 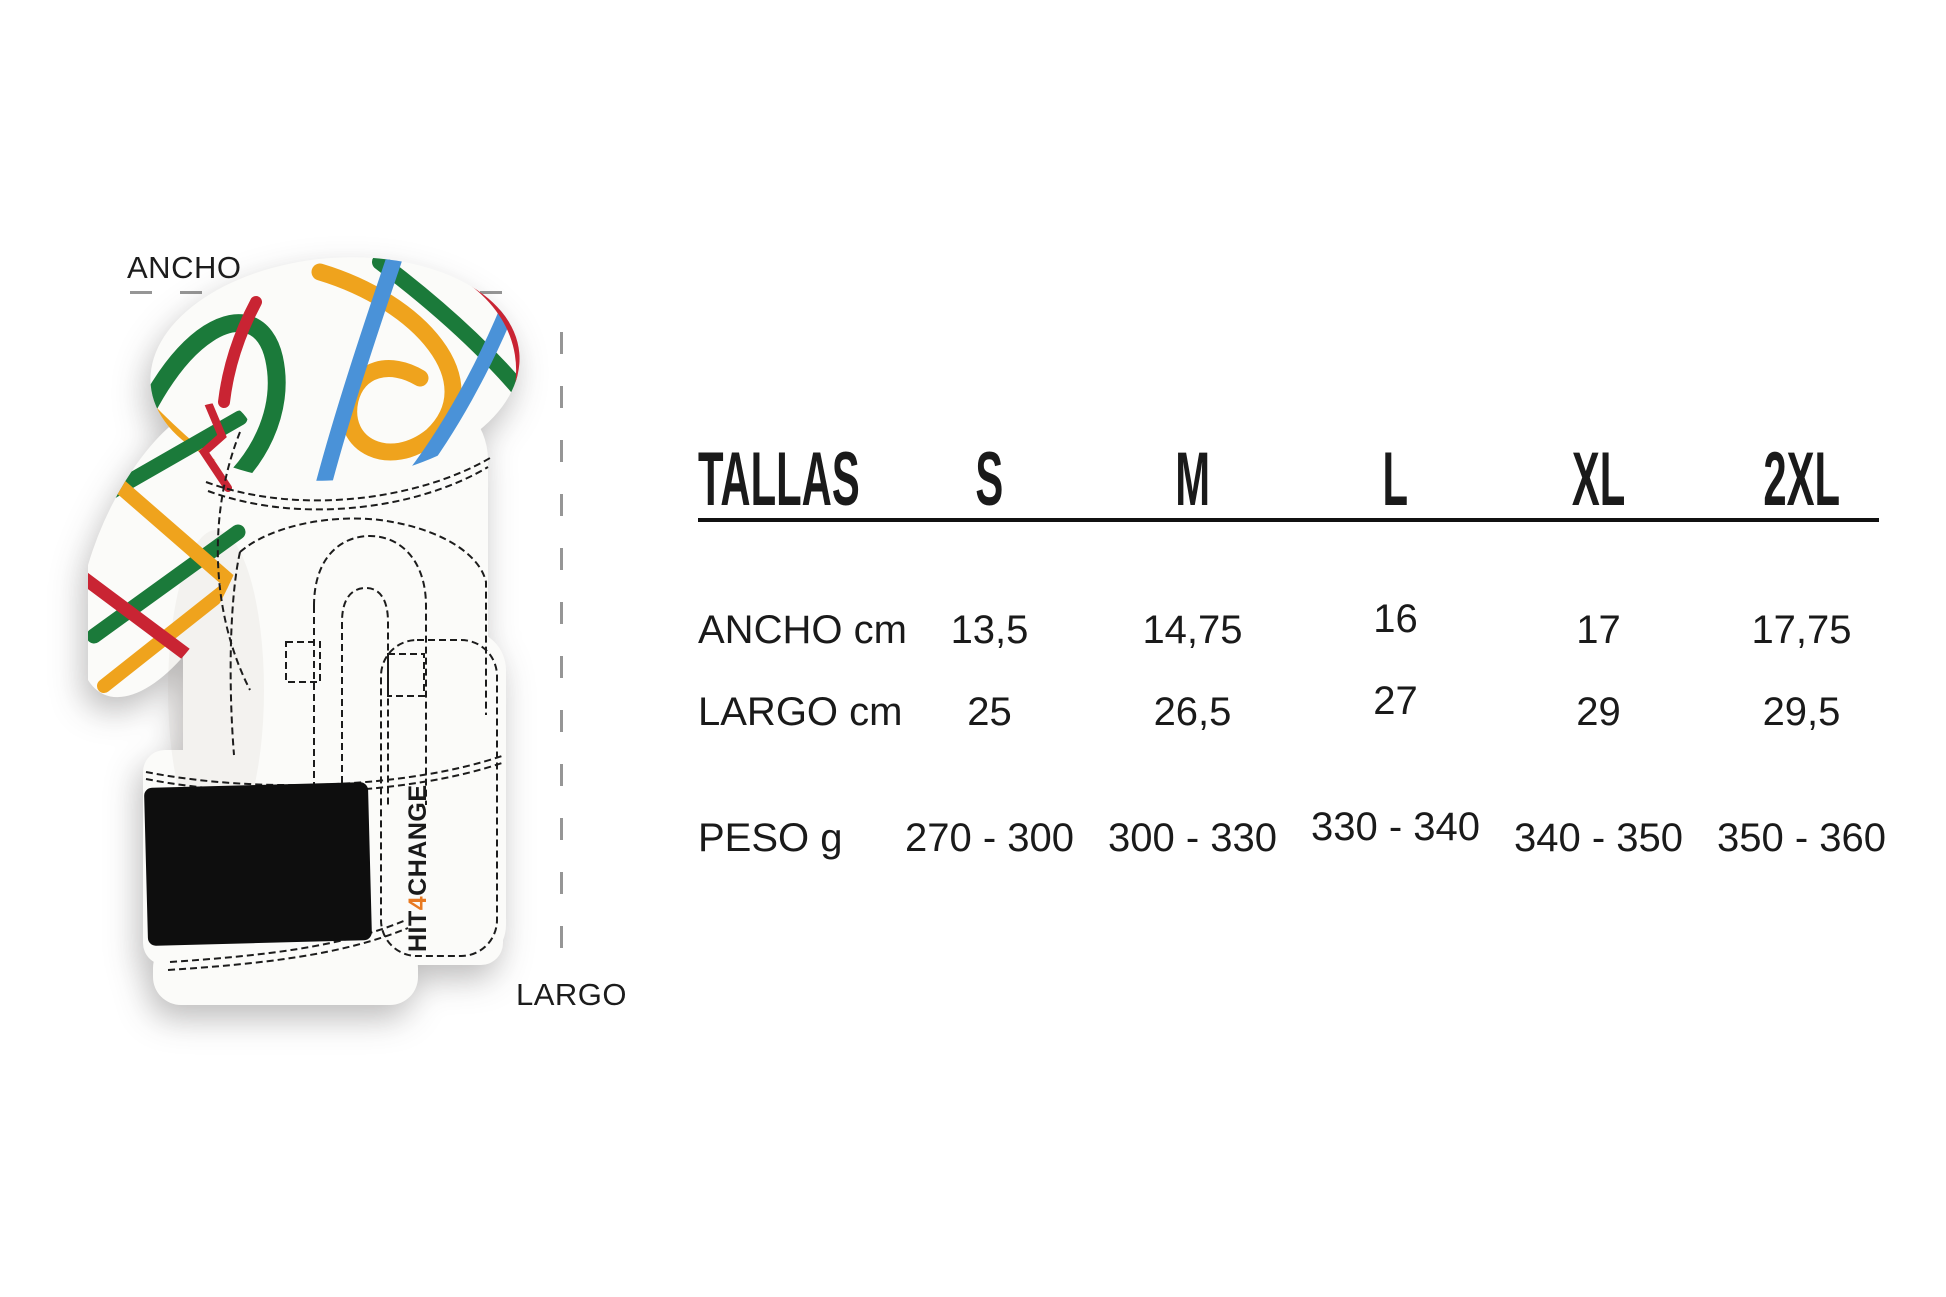 I want to click on largo-dimension-label: LARGO, so click(x=572, y=994).